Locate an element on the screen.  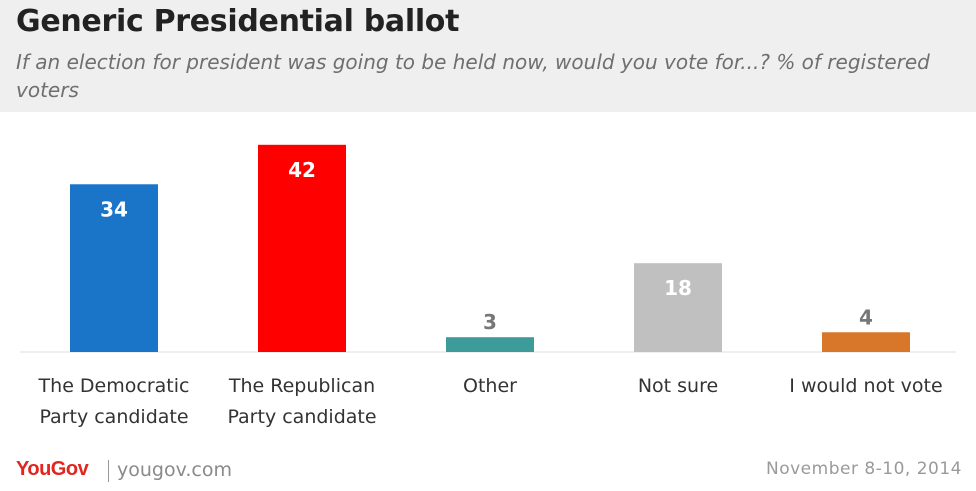
bar-value-label: 4 is located at coordinates (866, 317).